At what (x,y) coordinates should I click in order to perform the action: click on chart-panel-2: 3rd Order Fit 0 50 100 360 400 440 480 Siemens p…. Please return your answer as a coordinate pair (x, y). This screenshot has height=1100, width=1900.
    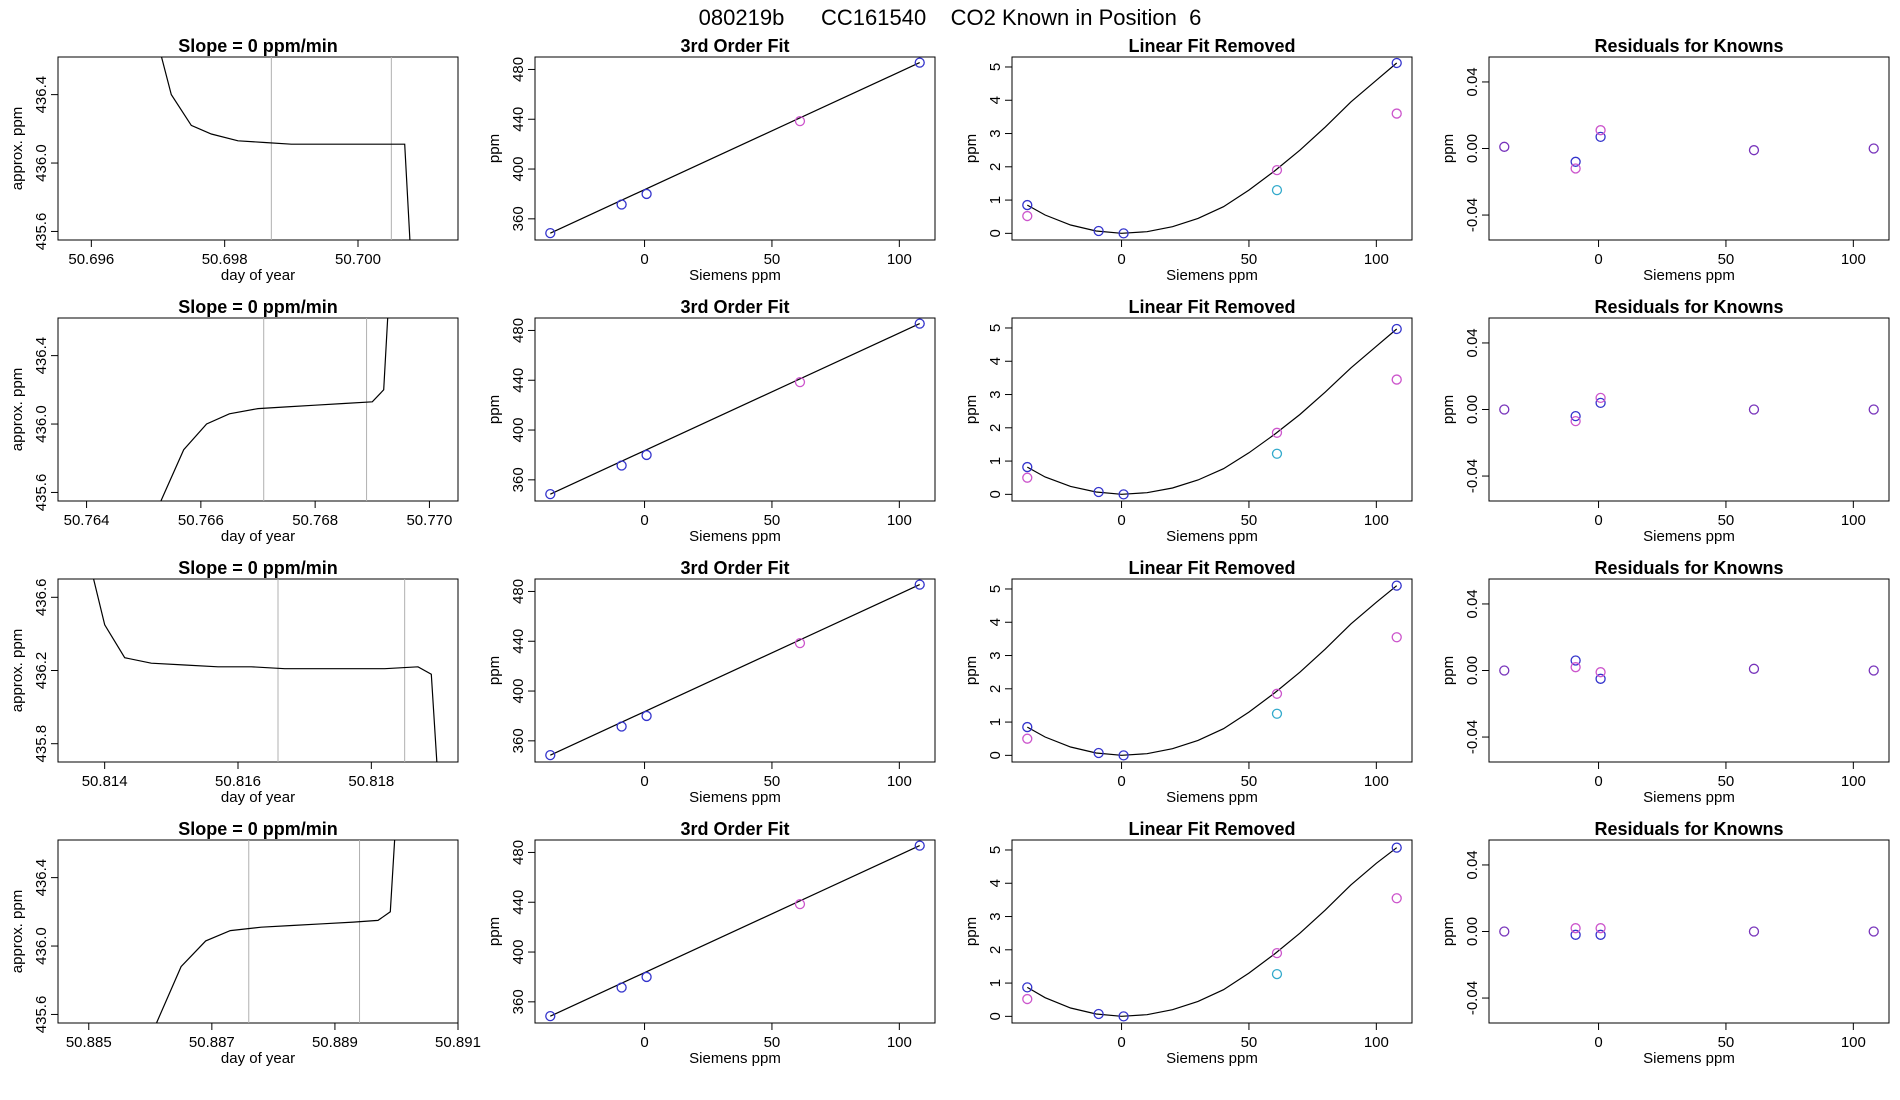
    Looking at the image, I should click on (711, 160).